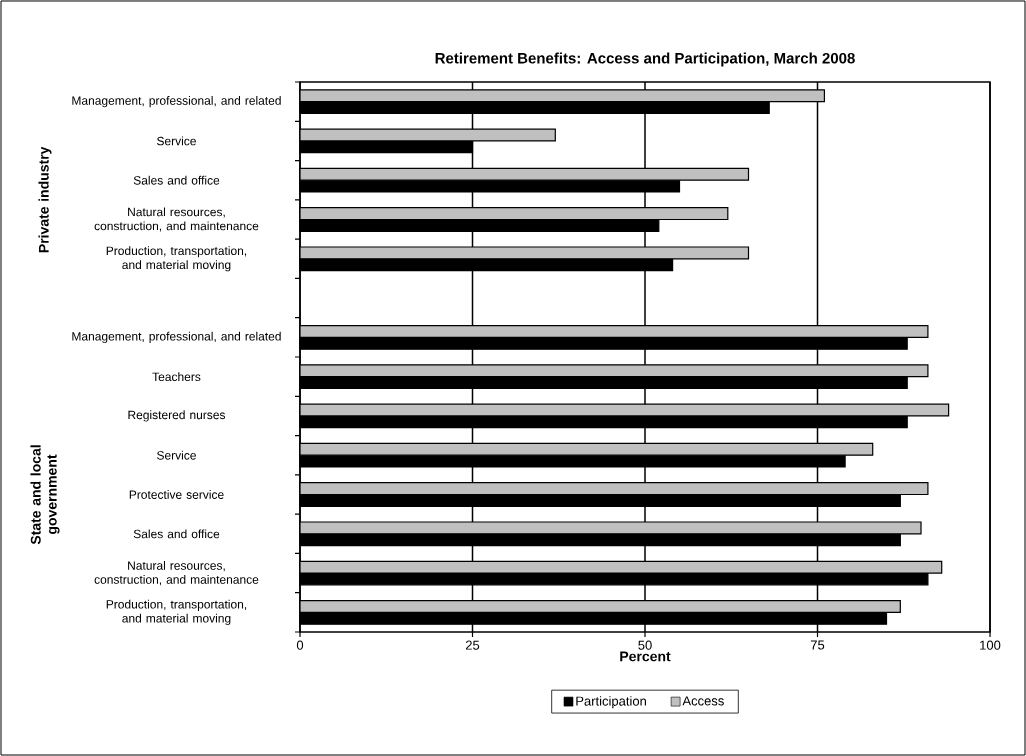 The height and width of the screenshot is (756, 1026). Describe the element at coordinates (45, 495) in the screenshot. I see `text: State and local government` at that location.